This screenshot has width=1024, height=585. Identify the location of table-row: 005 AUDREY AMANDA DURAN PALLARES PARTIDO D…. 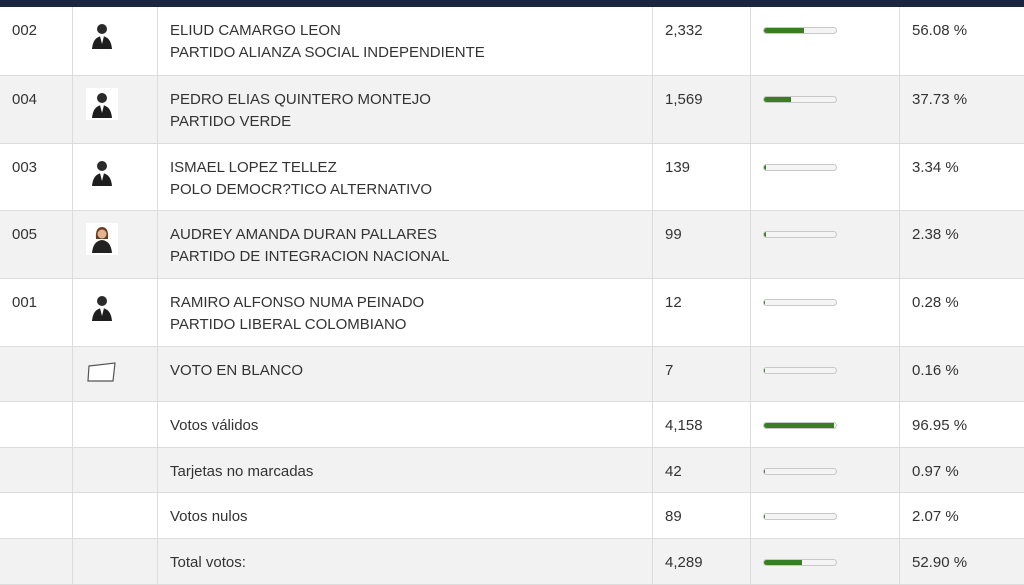
(512, 245).